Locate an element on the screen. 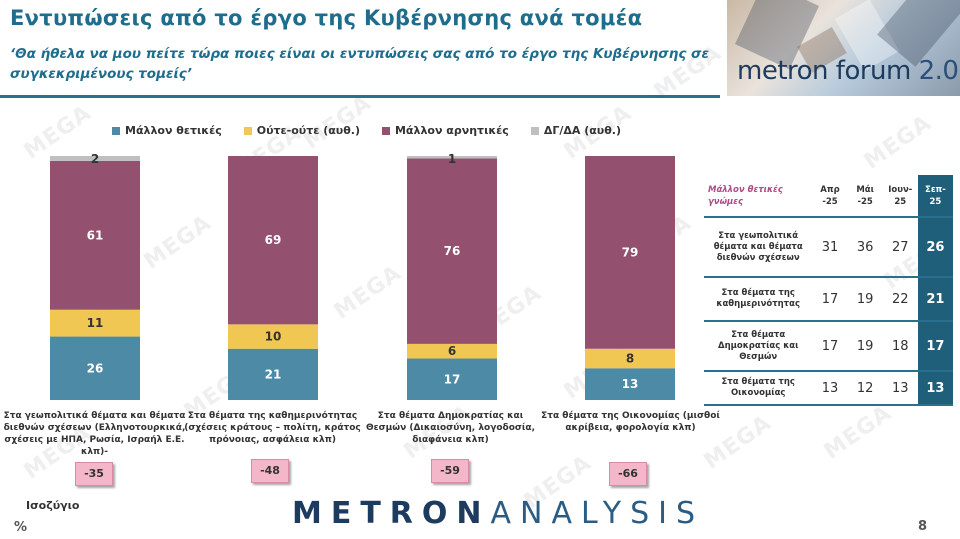  data-label-positive: 26 is located at coordinates (95, 368).